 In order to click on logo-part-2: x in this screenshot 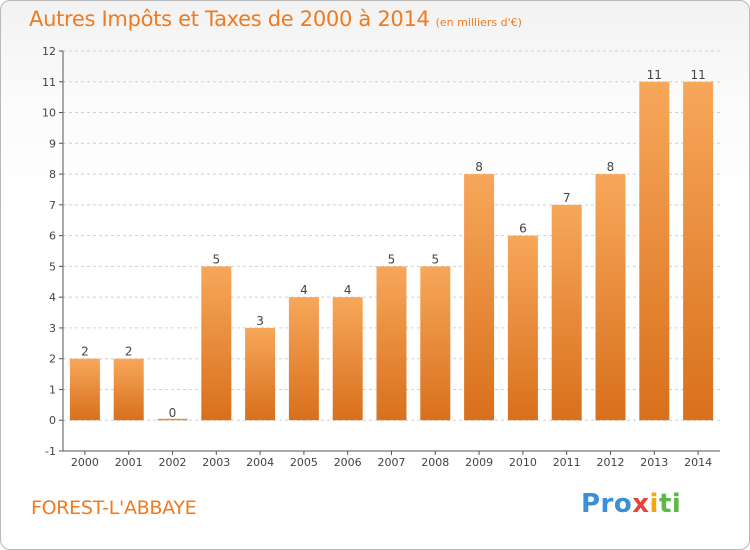, I will do `click(641, 504)`.